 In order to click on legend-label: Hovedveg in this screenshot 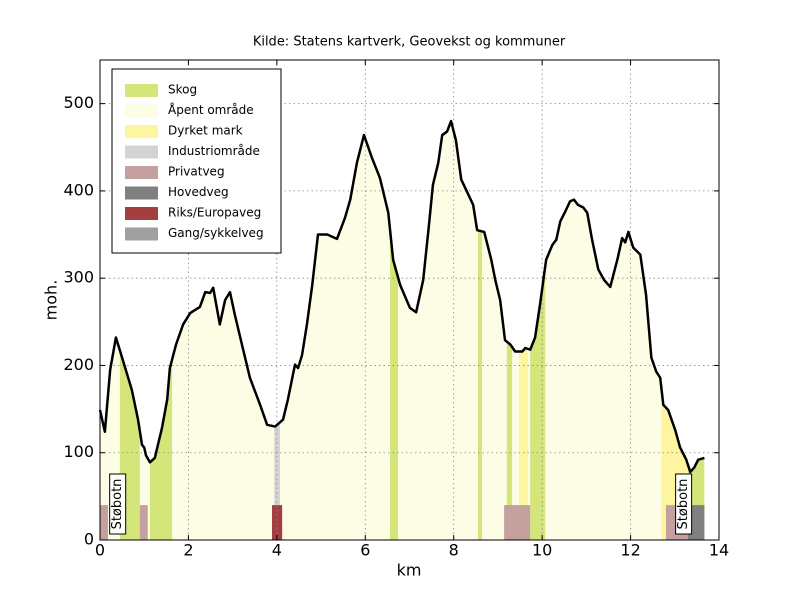, I will do `click(198, 192)`.